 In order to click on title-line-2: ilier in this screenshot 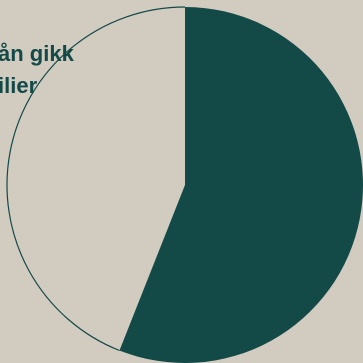, I will do `click(19, 85)`.